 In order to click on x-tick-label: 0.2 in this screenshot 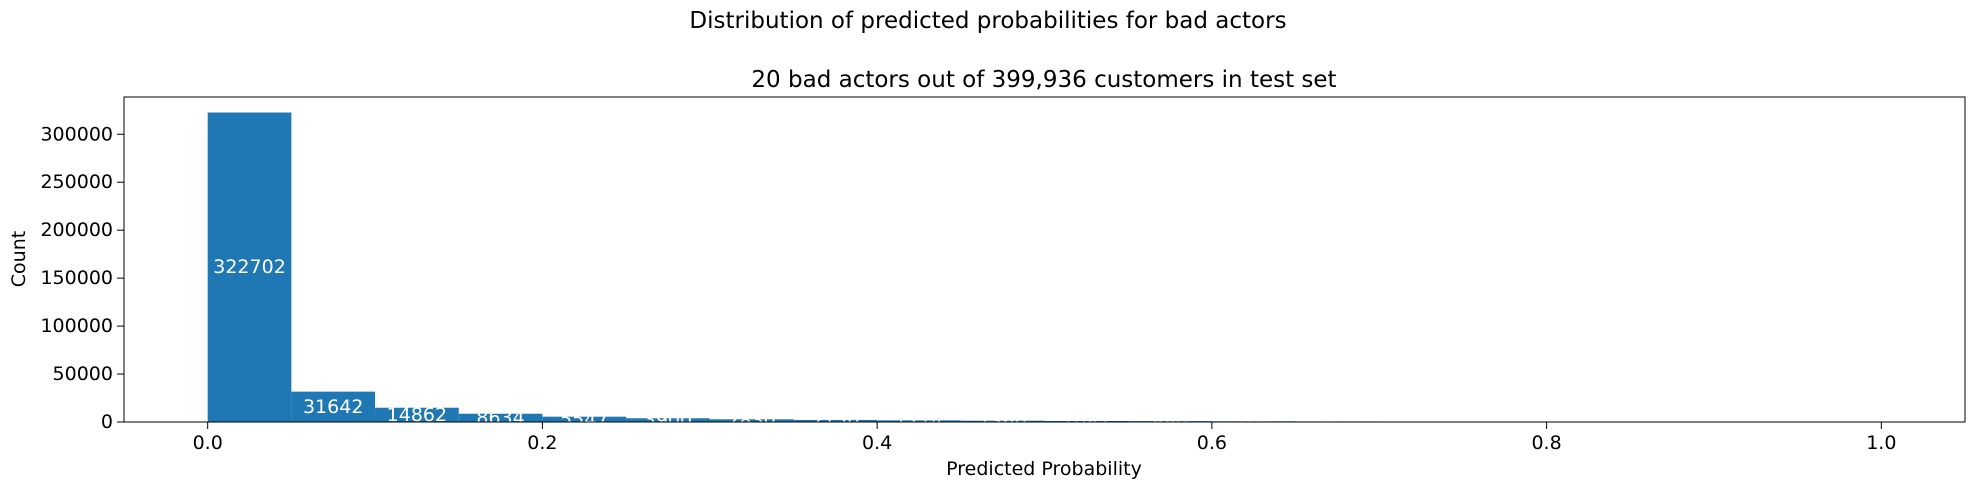, I will do `click(542, 443)`.